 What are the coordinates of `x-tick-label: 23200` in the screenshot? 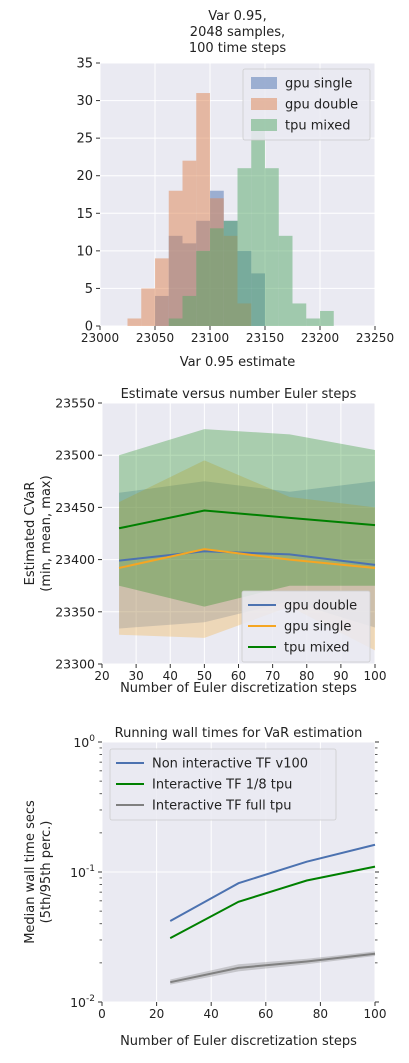 It's located at (320, 338).